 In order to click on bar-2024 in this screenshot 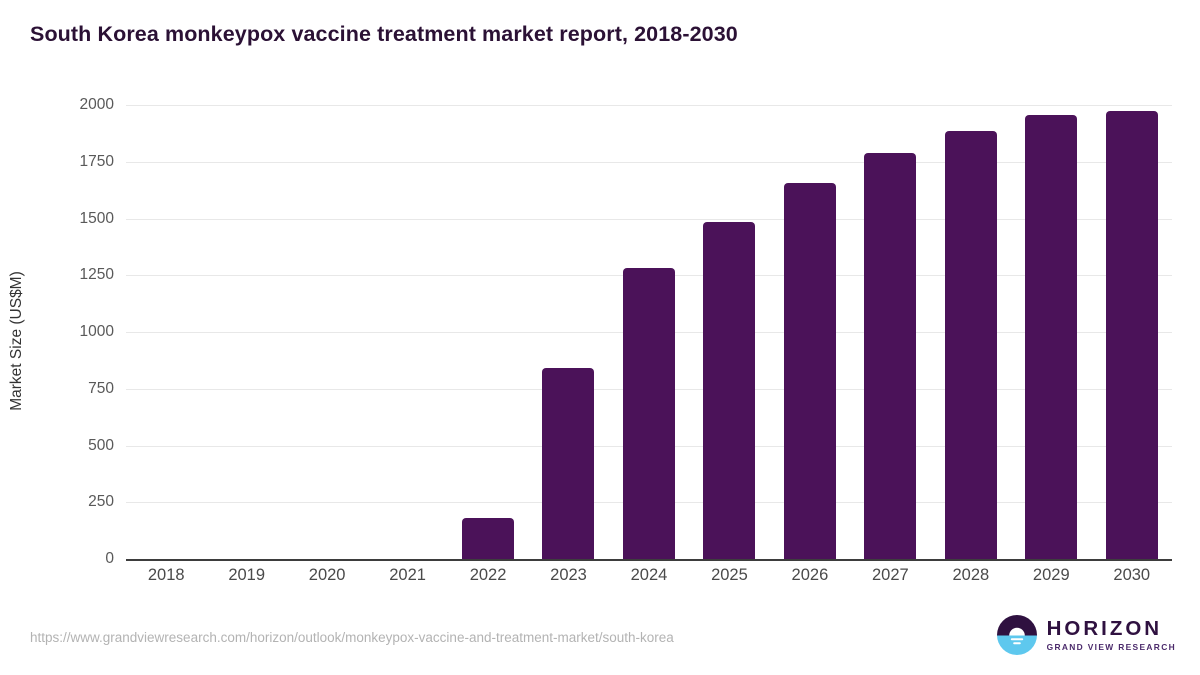, I will do `click(648, 413)`.